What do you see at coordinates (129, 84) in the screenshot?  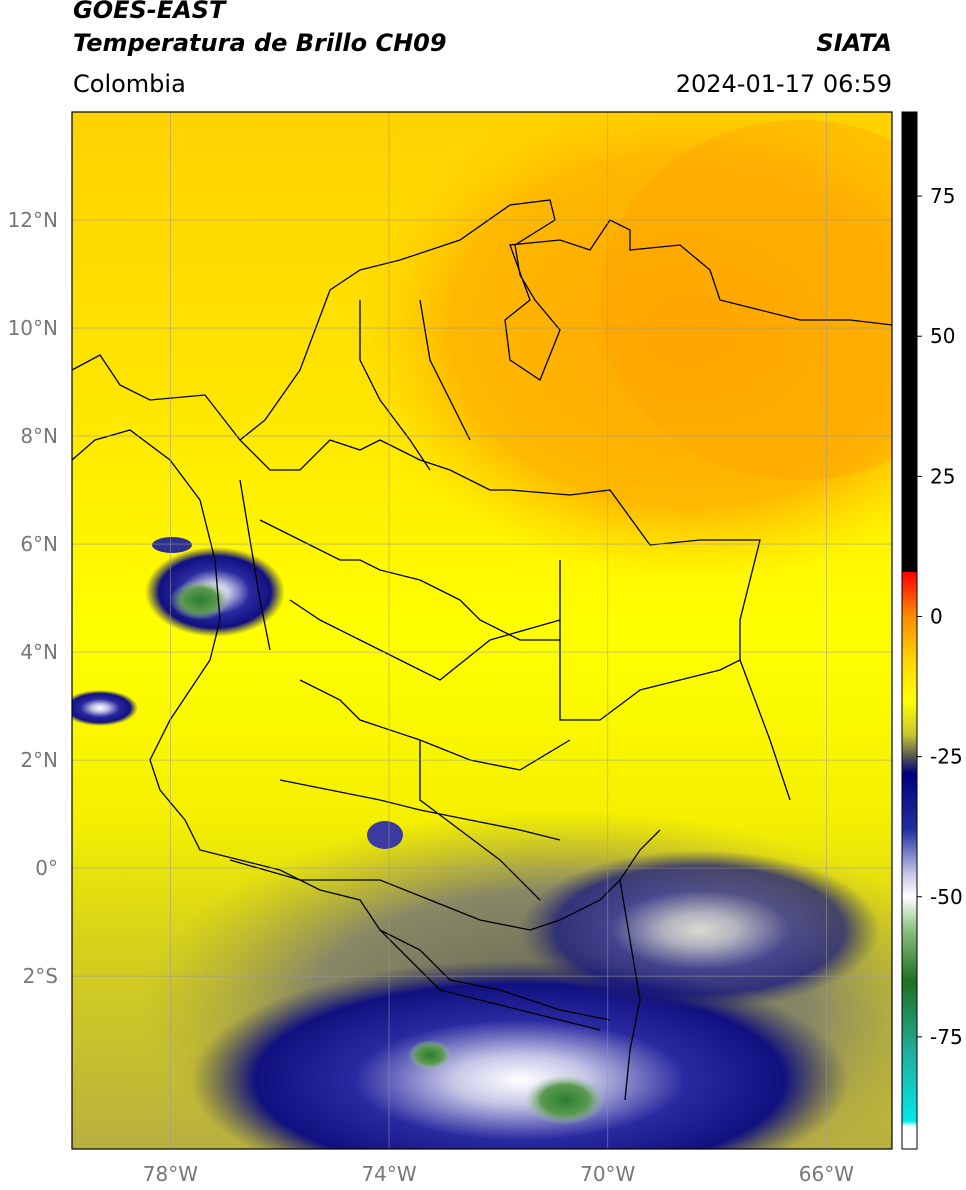 I see `region-label: Colombia` at bounding box center [129, 84].